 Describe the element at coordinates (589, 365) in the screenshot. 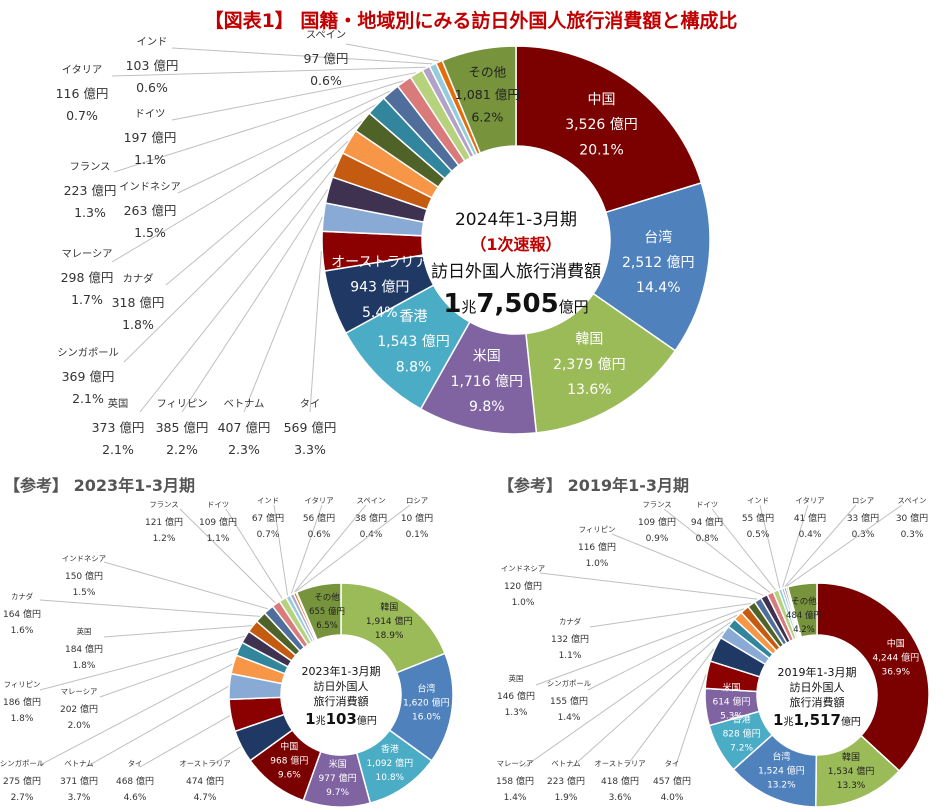

I see `c2024-label-value-2: 2,379 億円` at that location.